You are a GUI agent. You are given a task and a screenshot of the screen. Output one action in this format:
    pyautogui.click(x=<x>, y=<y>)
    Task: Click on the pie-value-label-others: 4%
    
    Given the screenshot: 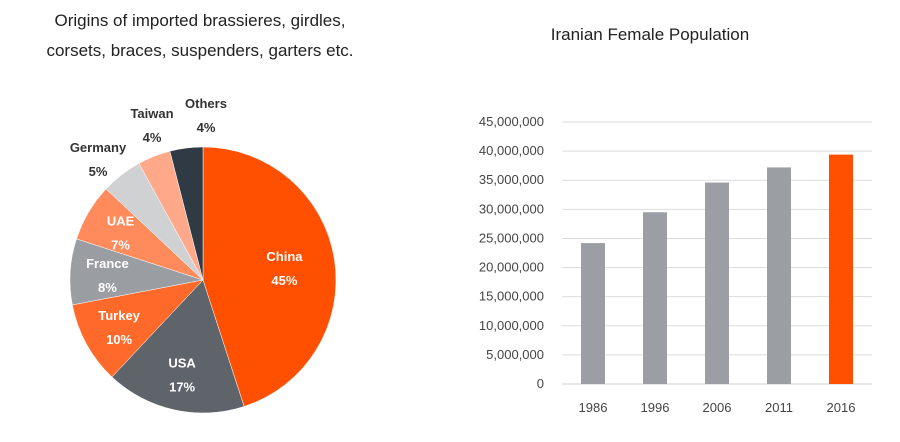 What is the action you would take?
    pyautogui.click(x=206, y=127)
    